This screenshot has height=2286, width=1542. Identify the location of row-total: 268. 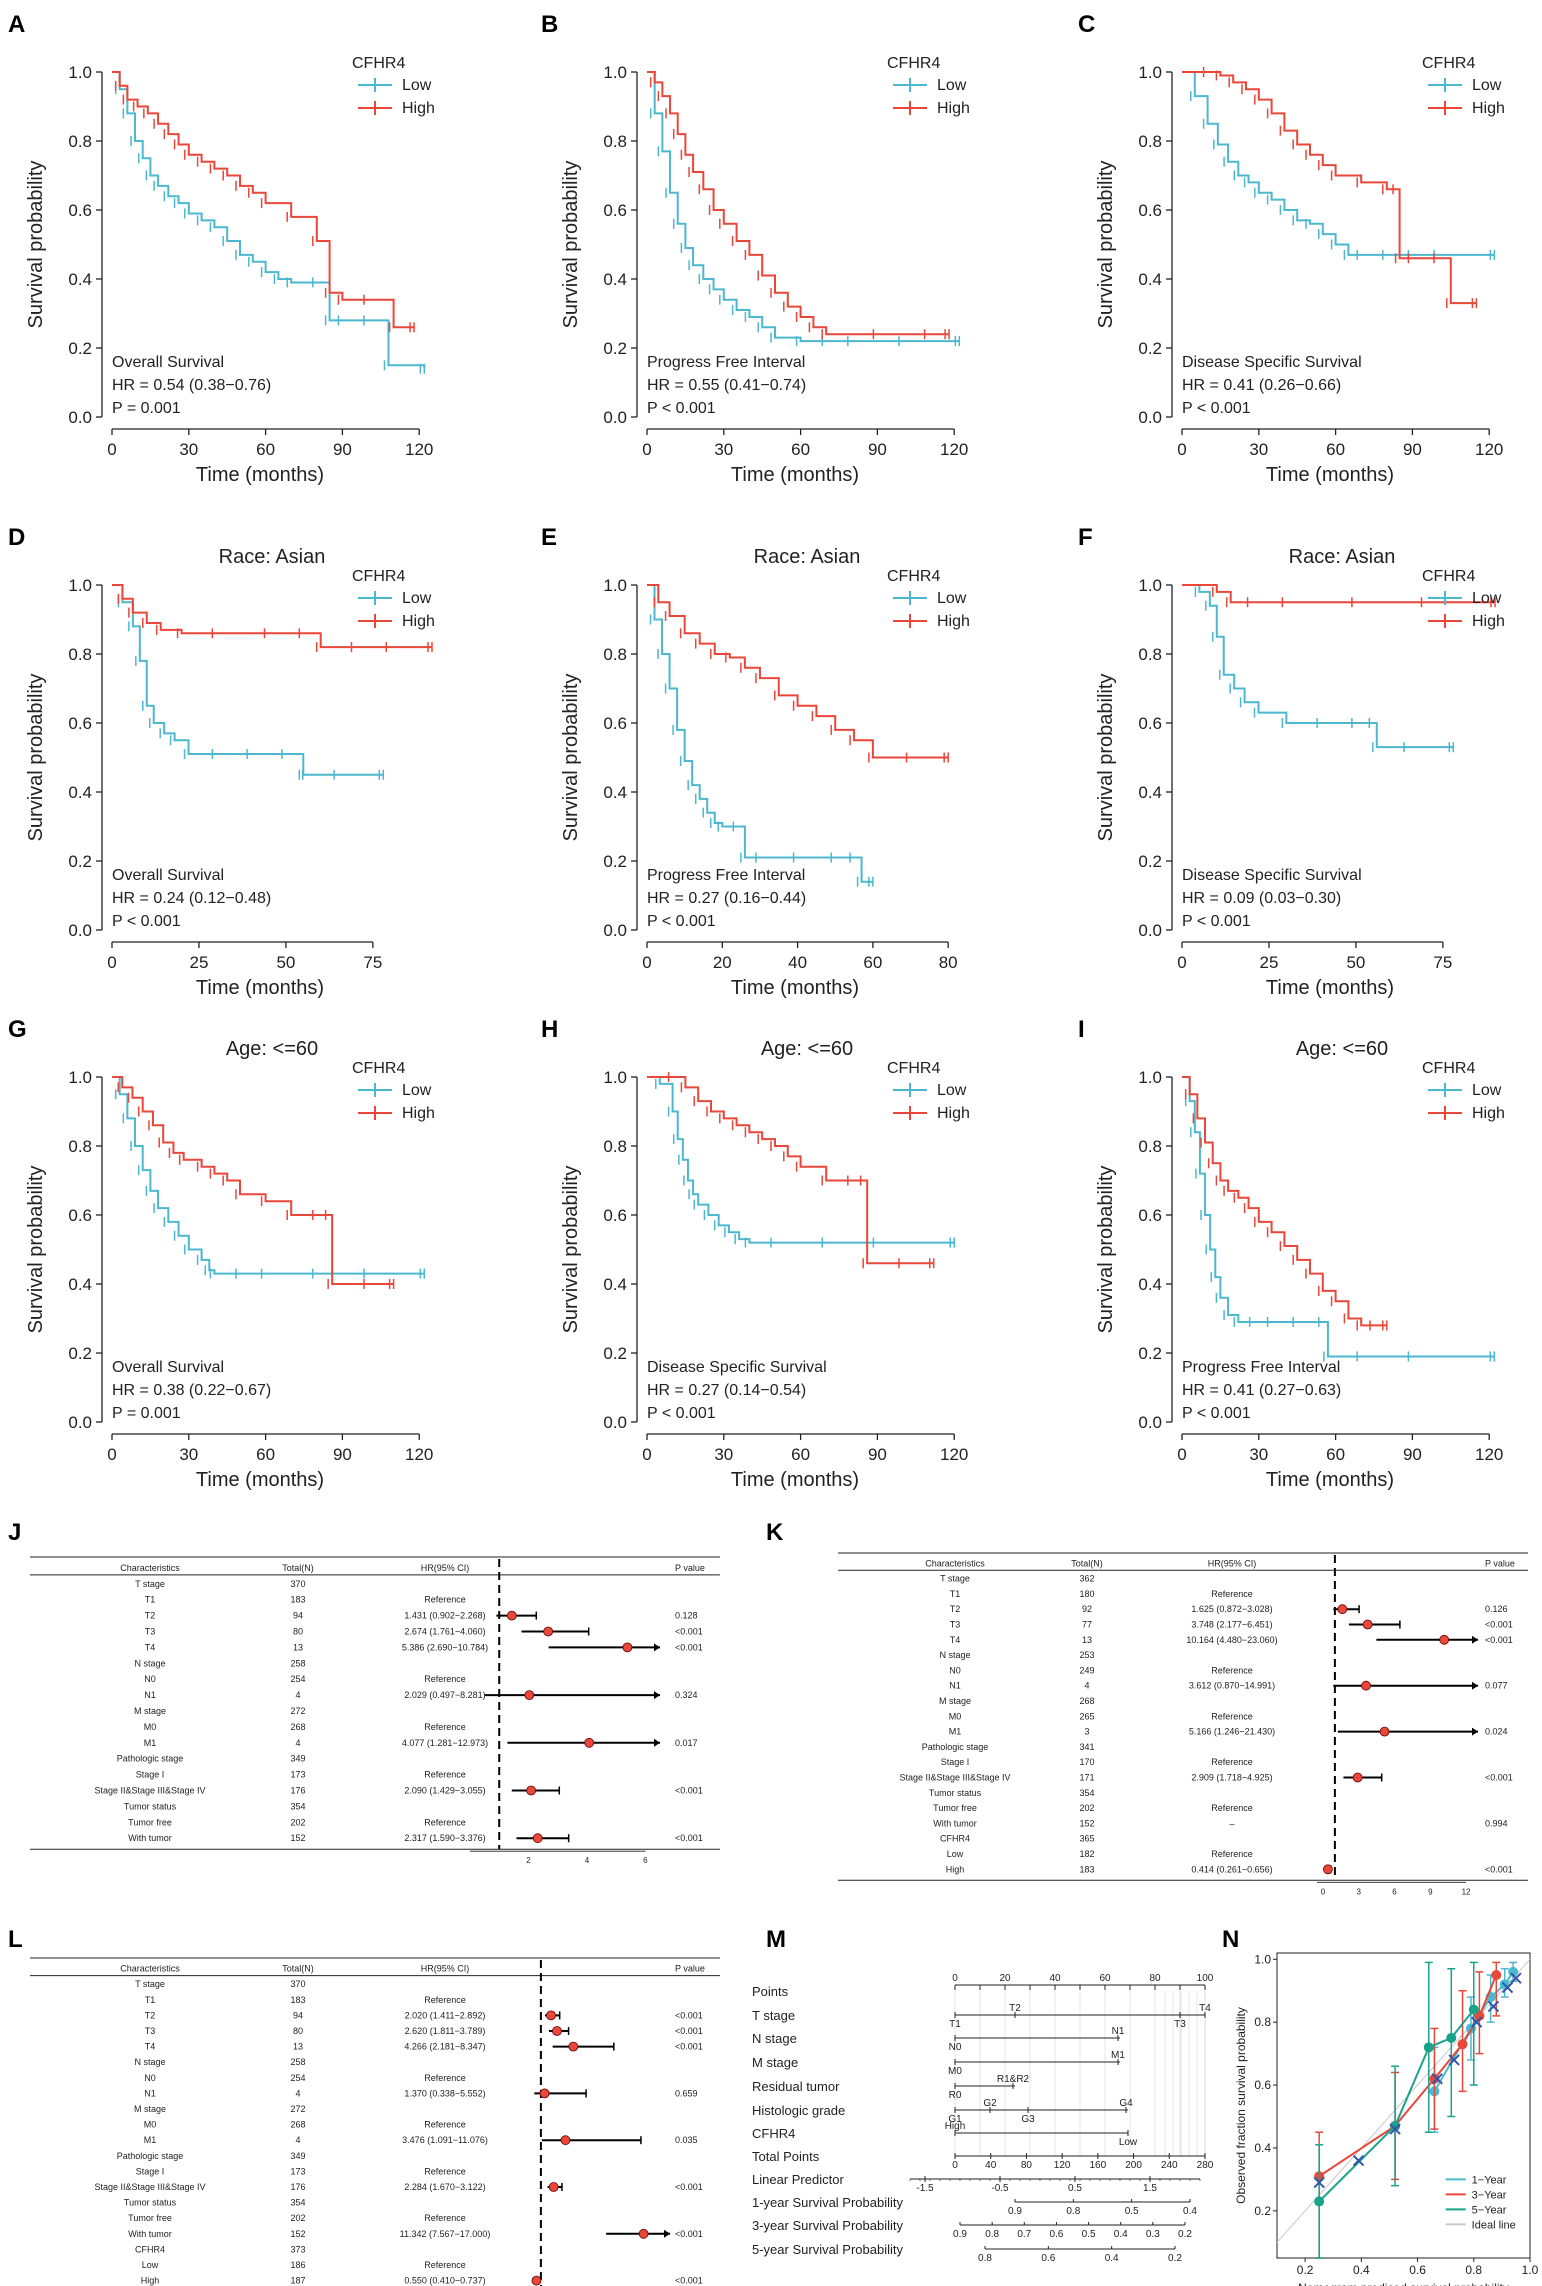
(297, 2125).